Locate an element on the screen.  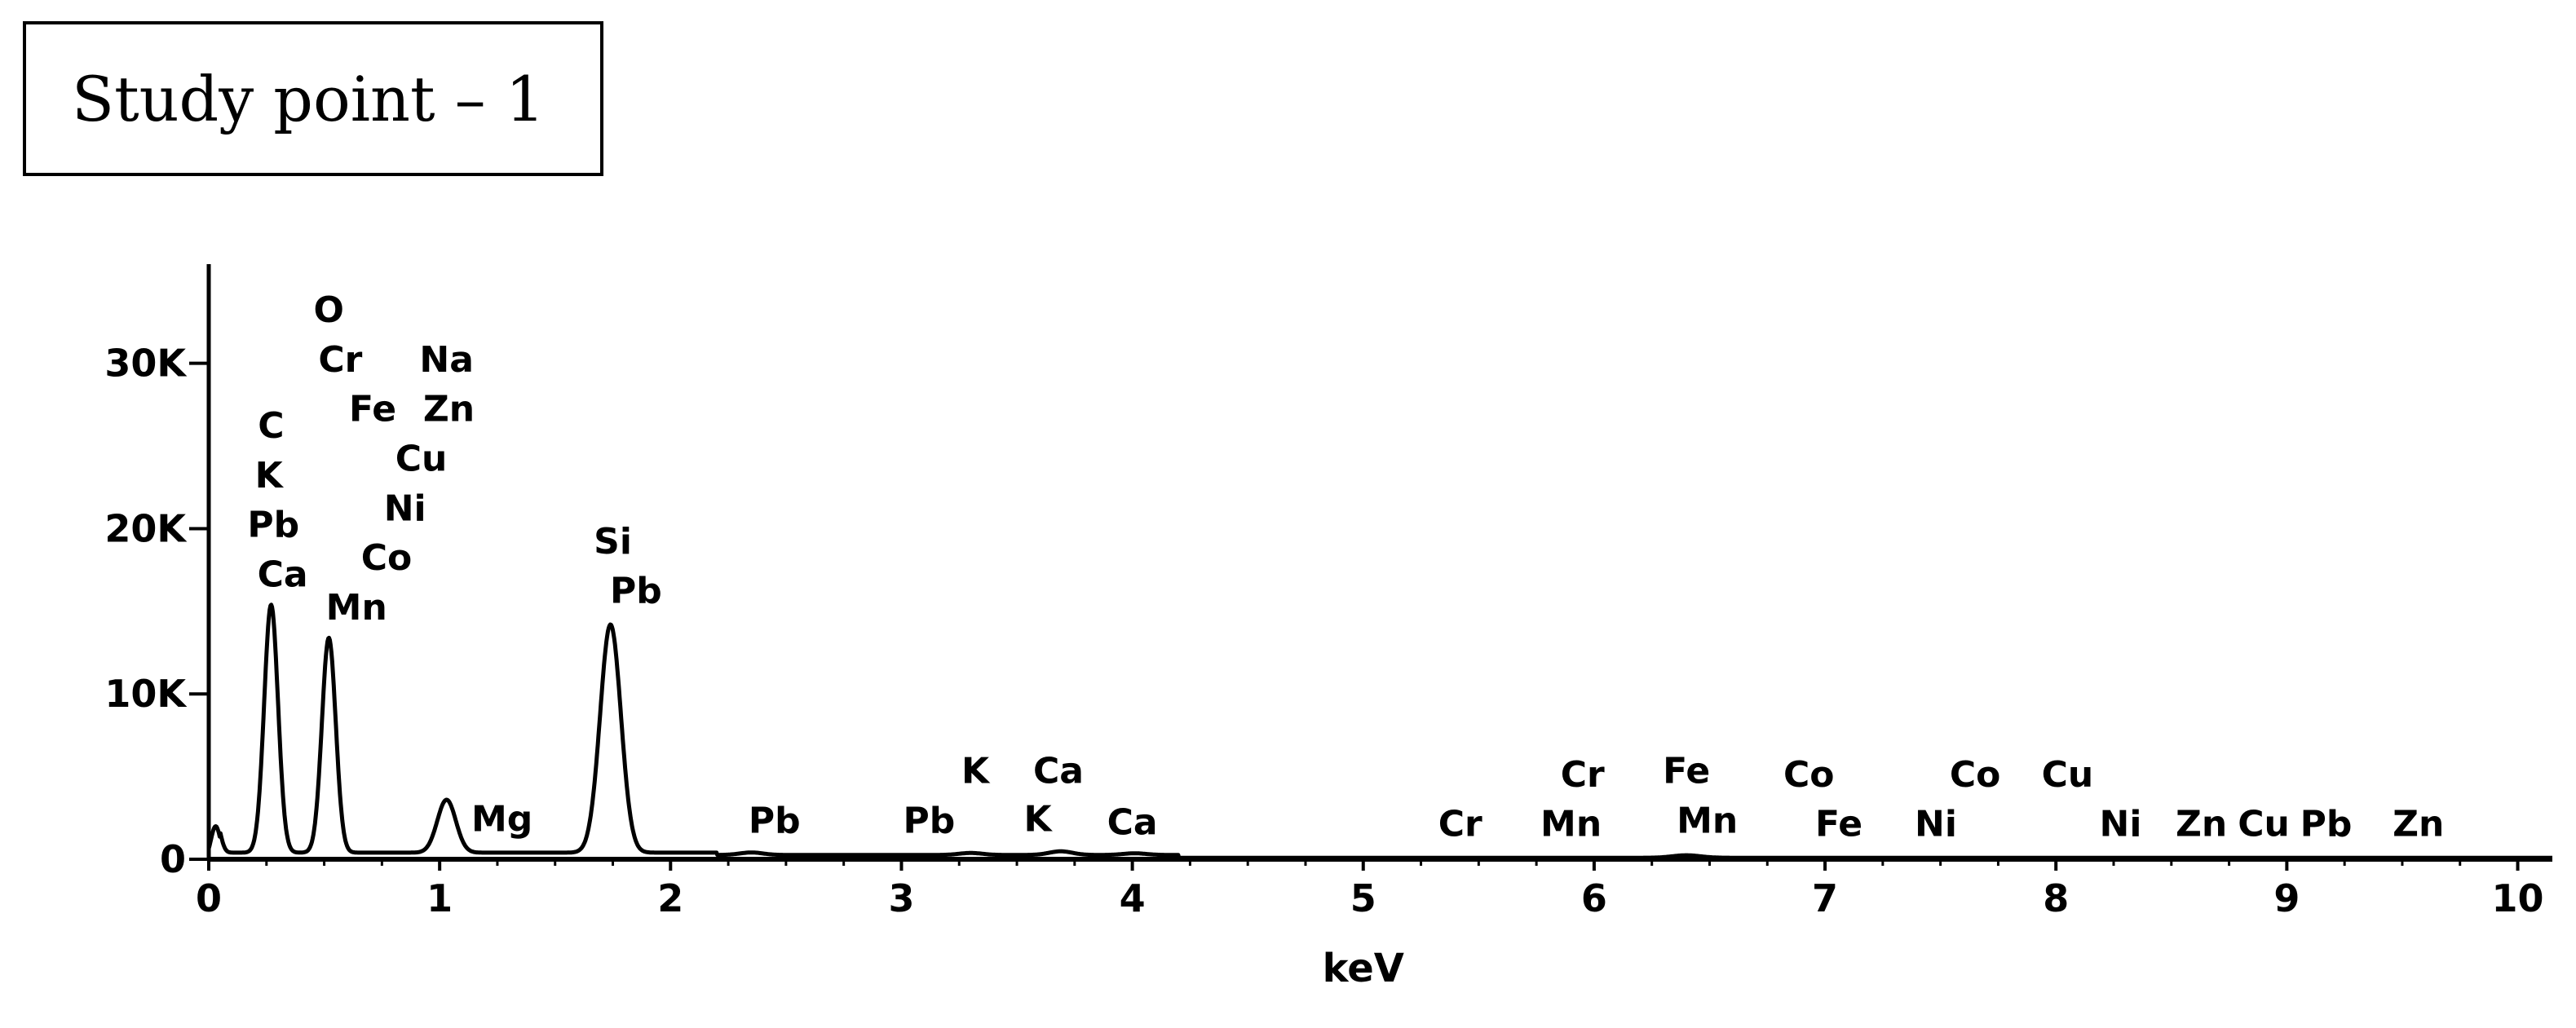
y-tick-label: 0 is located at coordinates (173, 859).